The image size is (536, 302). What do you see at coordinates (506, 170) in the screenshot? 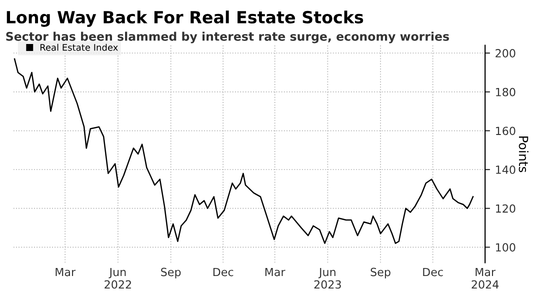
I see `y-tick-label: 140` at bounding box center [506, 170].